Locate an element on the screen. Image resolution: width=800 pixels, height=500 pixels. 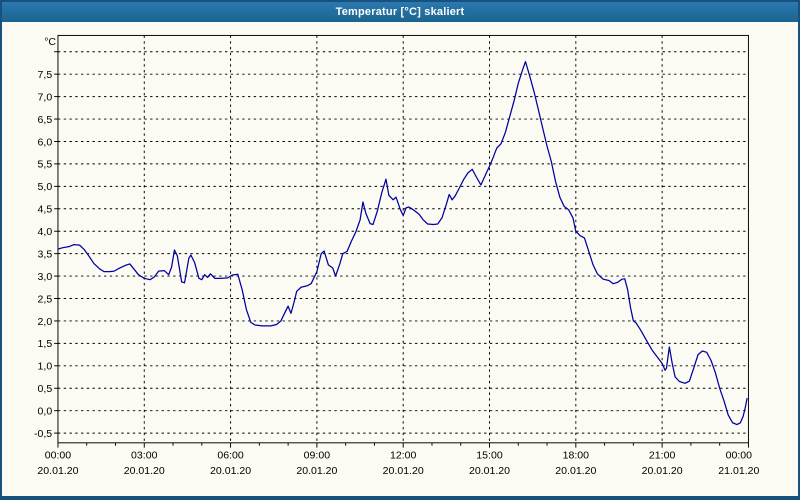
svg-text: 5,5 is located at coordinates (45, 165).